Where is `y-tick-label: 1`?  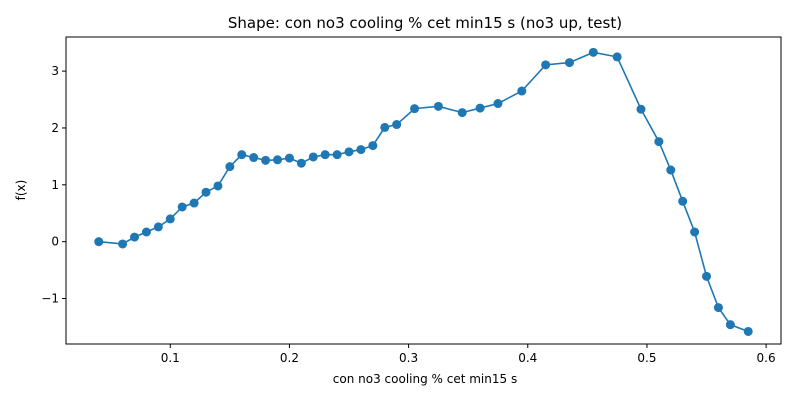 y-tick-label: 1 is located at coordinates (55, 185).